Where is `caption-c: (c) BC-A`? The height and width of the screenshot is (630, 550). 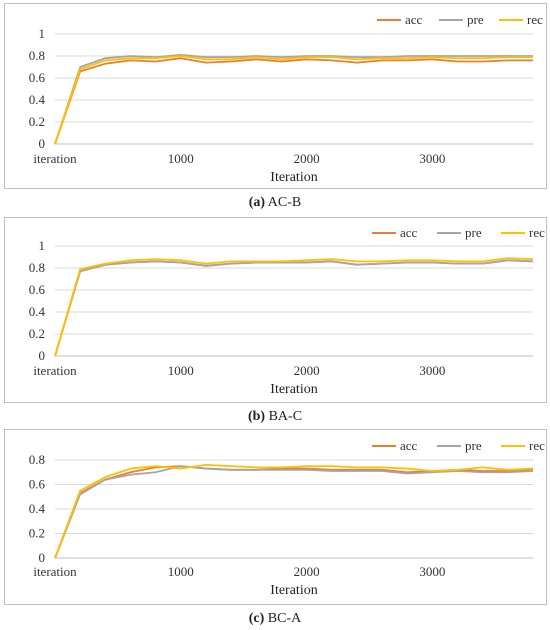 caption-c: (c) BC-A is located at coordinates (275, 619).